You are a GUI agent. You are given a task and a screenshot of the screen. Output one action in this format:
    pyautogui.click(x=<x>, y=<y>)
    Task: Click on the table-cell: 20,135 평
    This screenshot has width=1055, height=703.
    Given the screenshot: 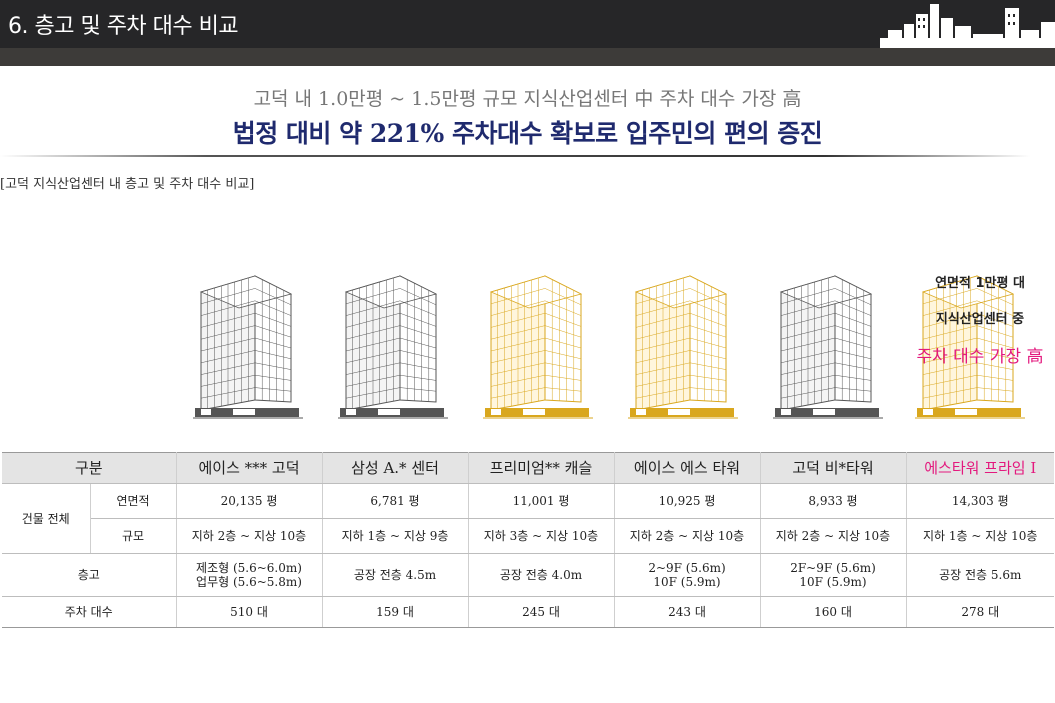 What is the action you would take?
    pyautogui.click(x=249, y=501)
    